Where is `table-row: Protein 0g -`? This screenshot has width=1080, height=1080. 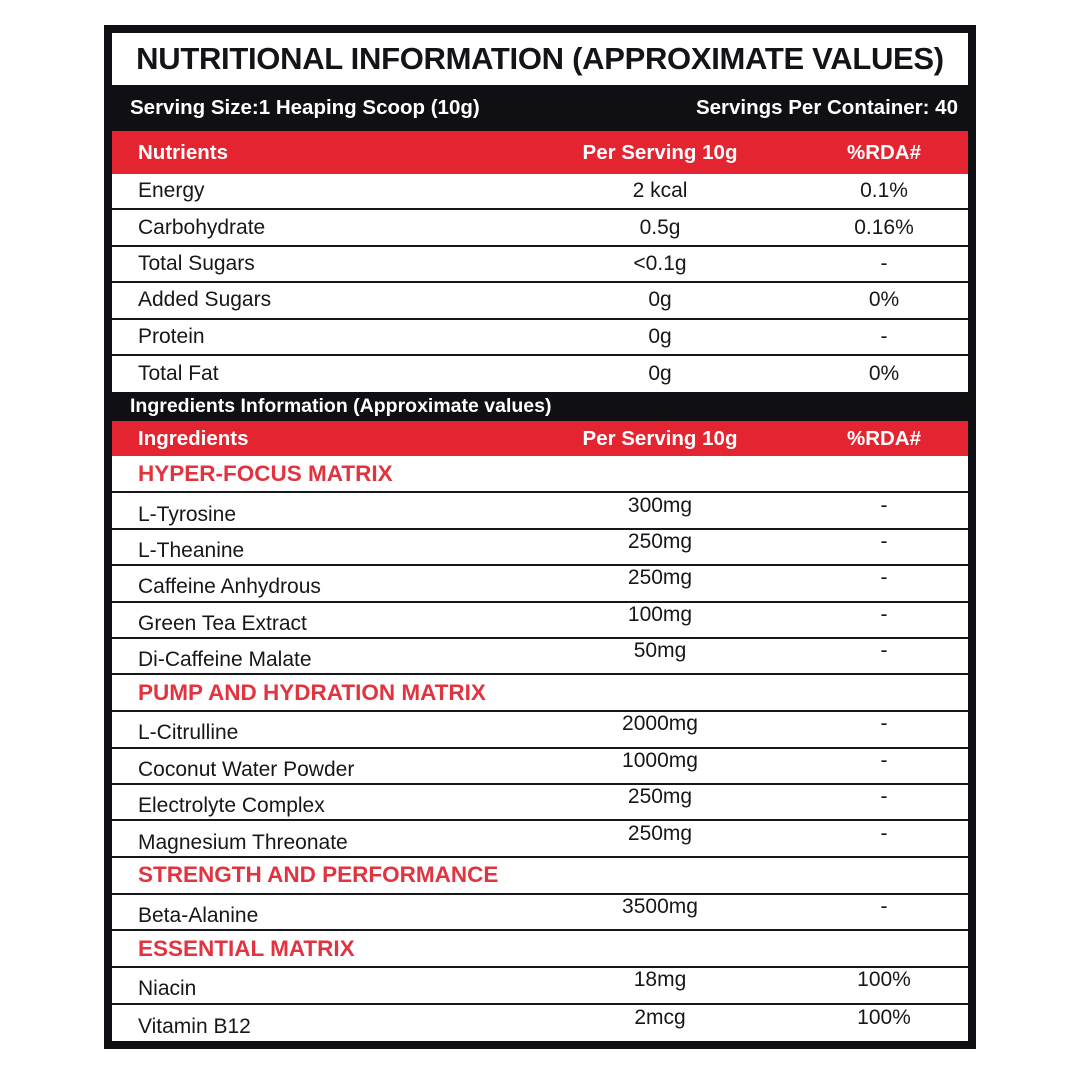 table-row: Protein 0g - is located at coordinates (540, 338).